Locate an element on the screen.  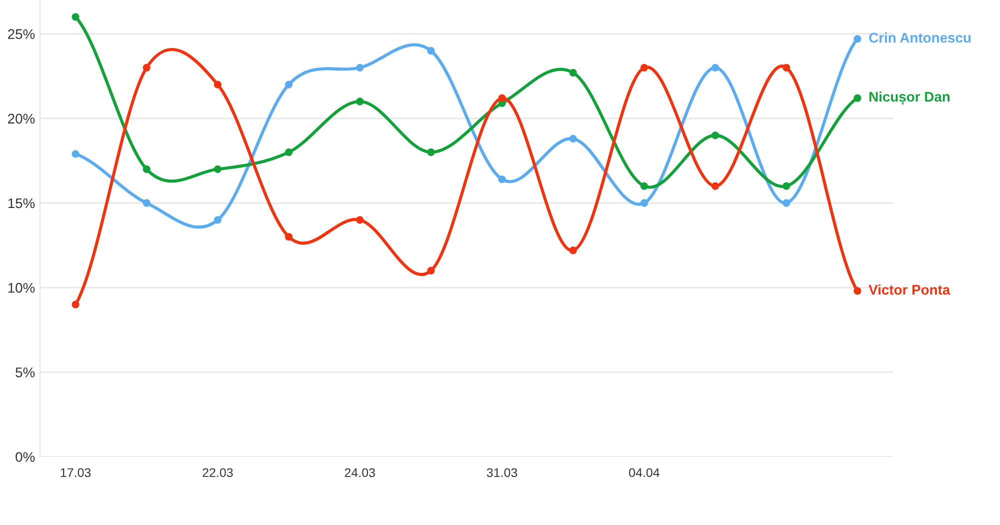
x-tick-label: 24.03 is located at coordinates (359, 473).